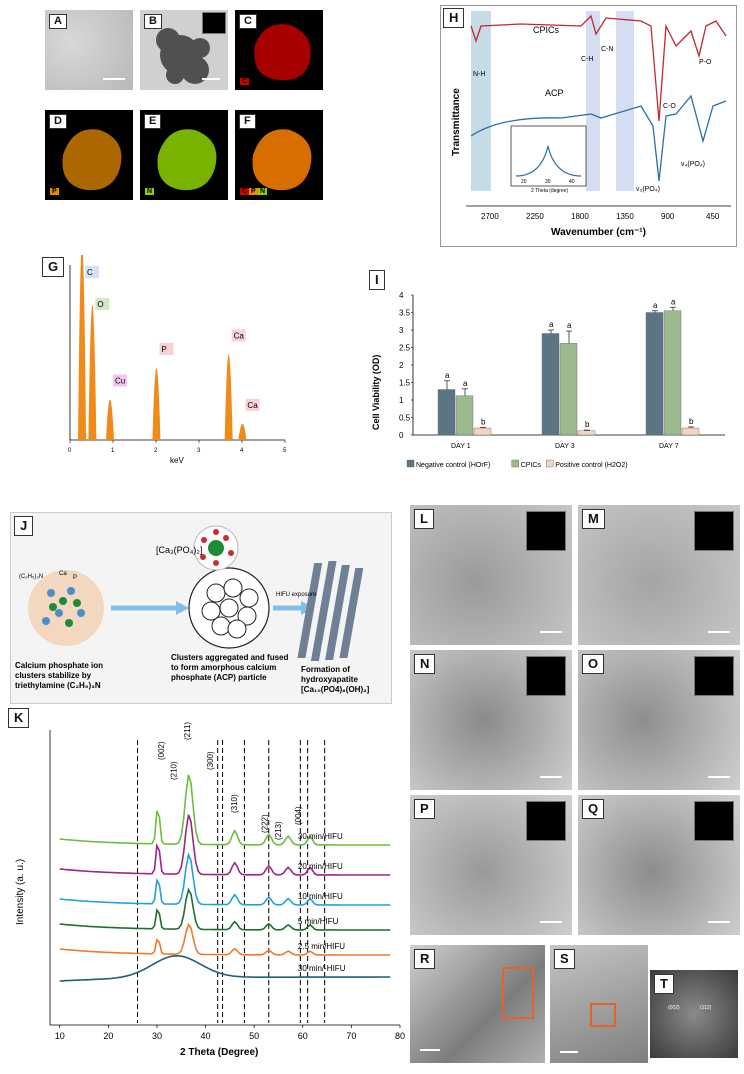 This screenshot has height=1074, width=744. I want to click on panel-label-a: A, so click(58, 21).